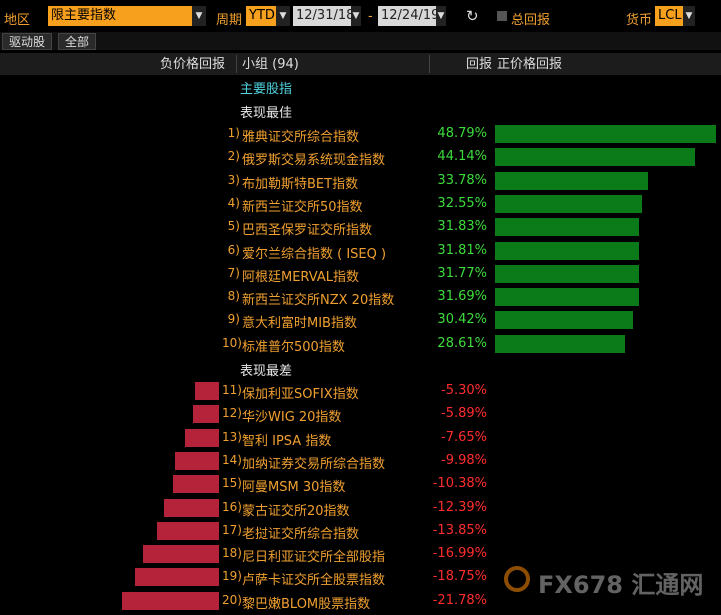 This screenshot has width=721, height=615. What do you see at coordinates (293, 347) in the screenshot?
I see `row-index-name: 标准普尔500指数` at bounding box center [293, 347].